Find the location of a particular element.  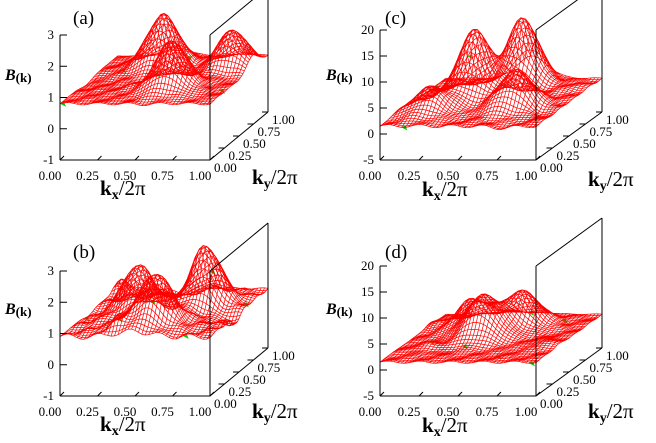

z-tick-label: 20 is located at coordinates (367, 265).